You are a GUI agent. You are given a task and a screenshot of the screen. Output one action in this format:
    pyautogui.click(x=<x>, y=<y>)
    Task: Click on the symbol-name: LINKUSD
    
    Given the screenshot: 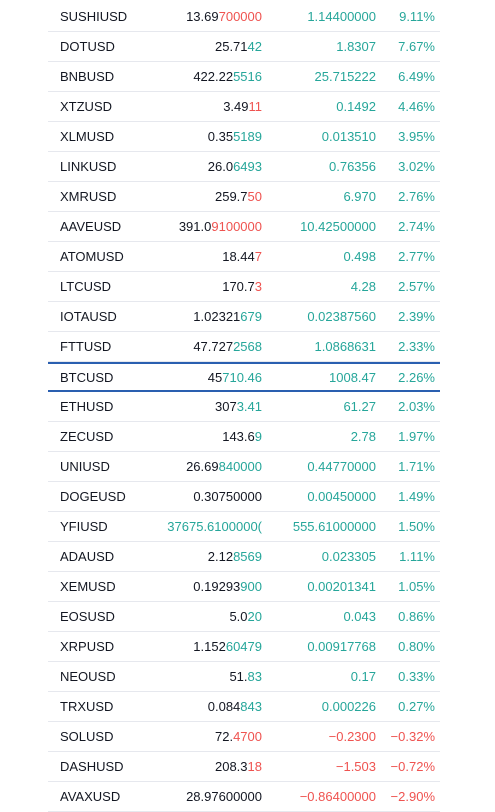 What is the action you would take?
    pyautogui.click(x=88, y=166)
    